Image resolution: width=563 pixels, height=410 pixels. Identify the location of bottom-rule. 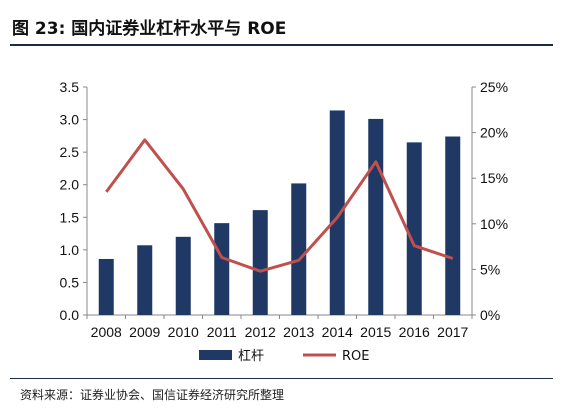
(281, 378).